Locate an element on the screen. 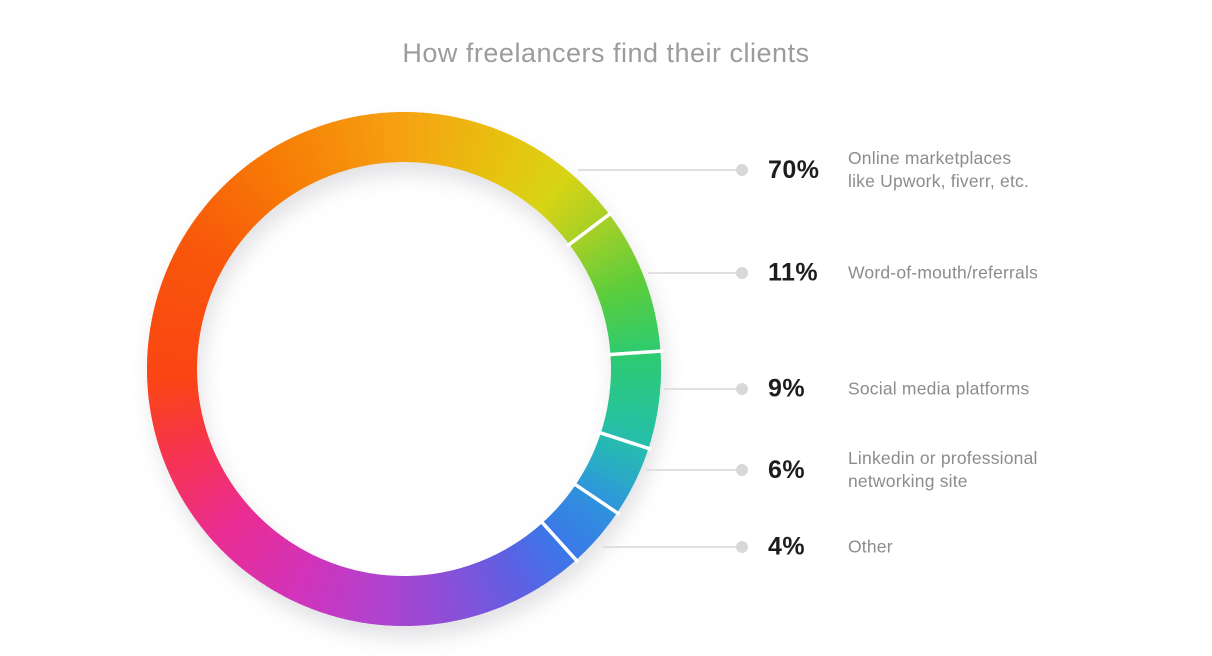 This screenshot has height=656, width=1212. legend-label-line: Linkedin or professional is located at coordinates (943, 458).